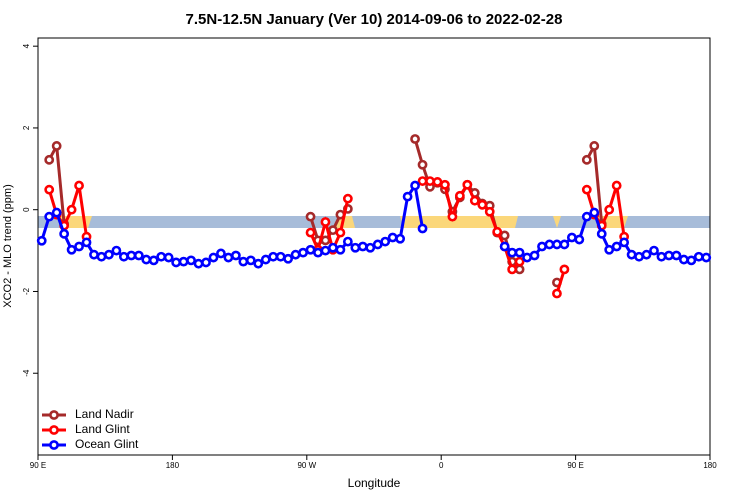 The width and height of the screenshot is (750, 500). Describe the element at coordinates (26, 291) in the screenshot. I see `y-tick-label: -2` at that location.